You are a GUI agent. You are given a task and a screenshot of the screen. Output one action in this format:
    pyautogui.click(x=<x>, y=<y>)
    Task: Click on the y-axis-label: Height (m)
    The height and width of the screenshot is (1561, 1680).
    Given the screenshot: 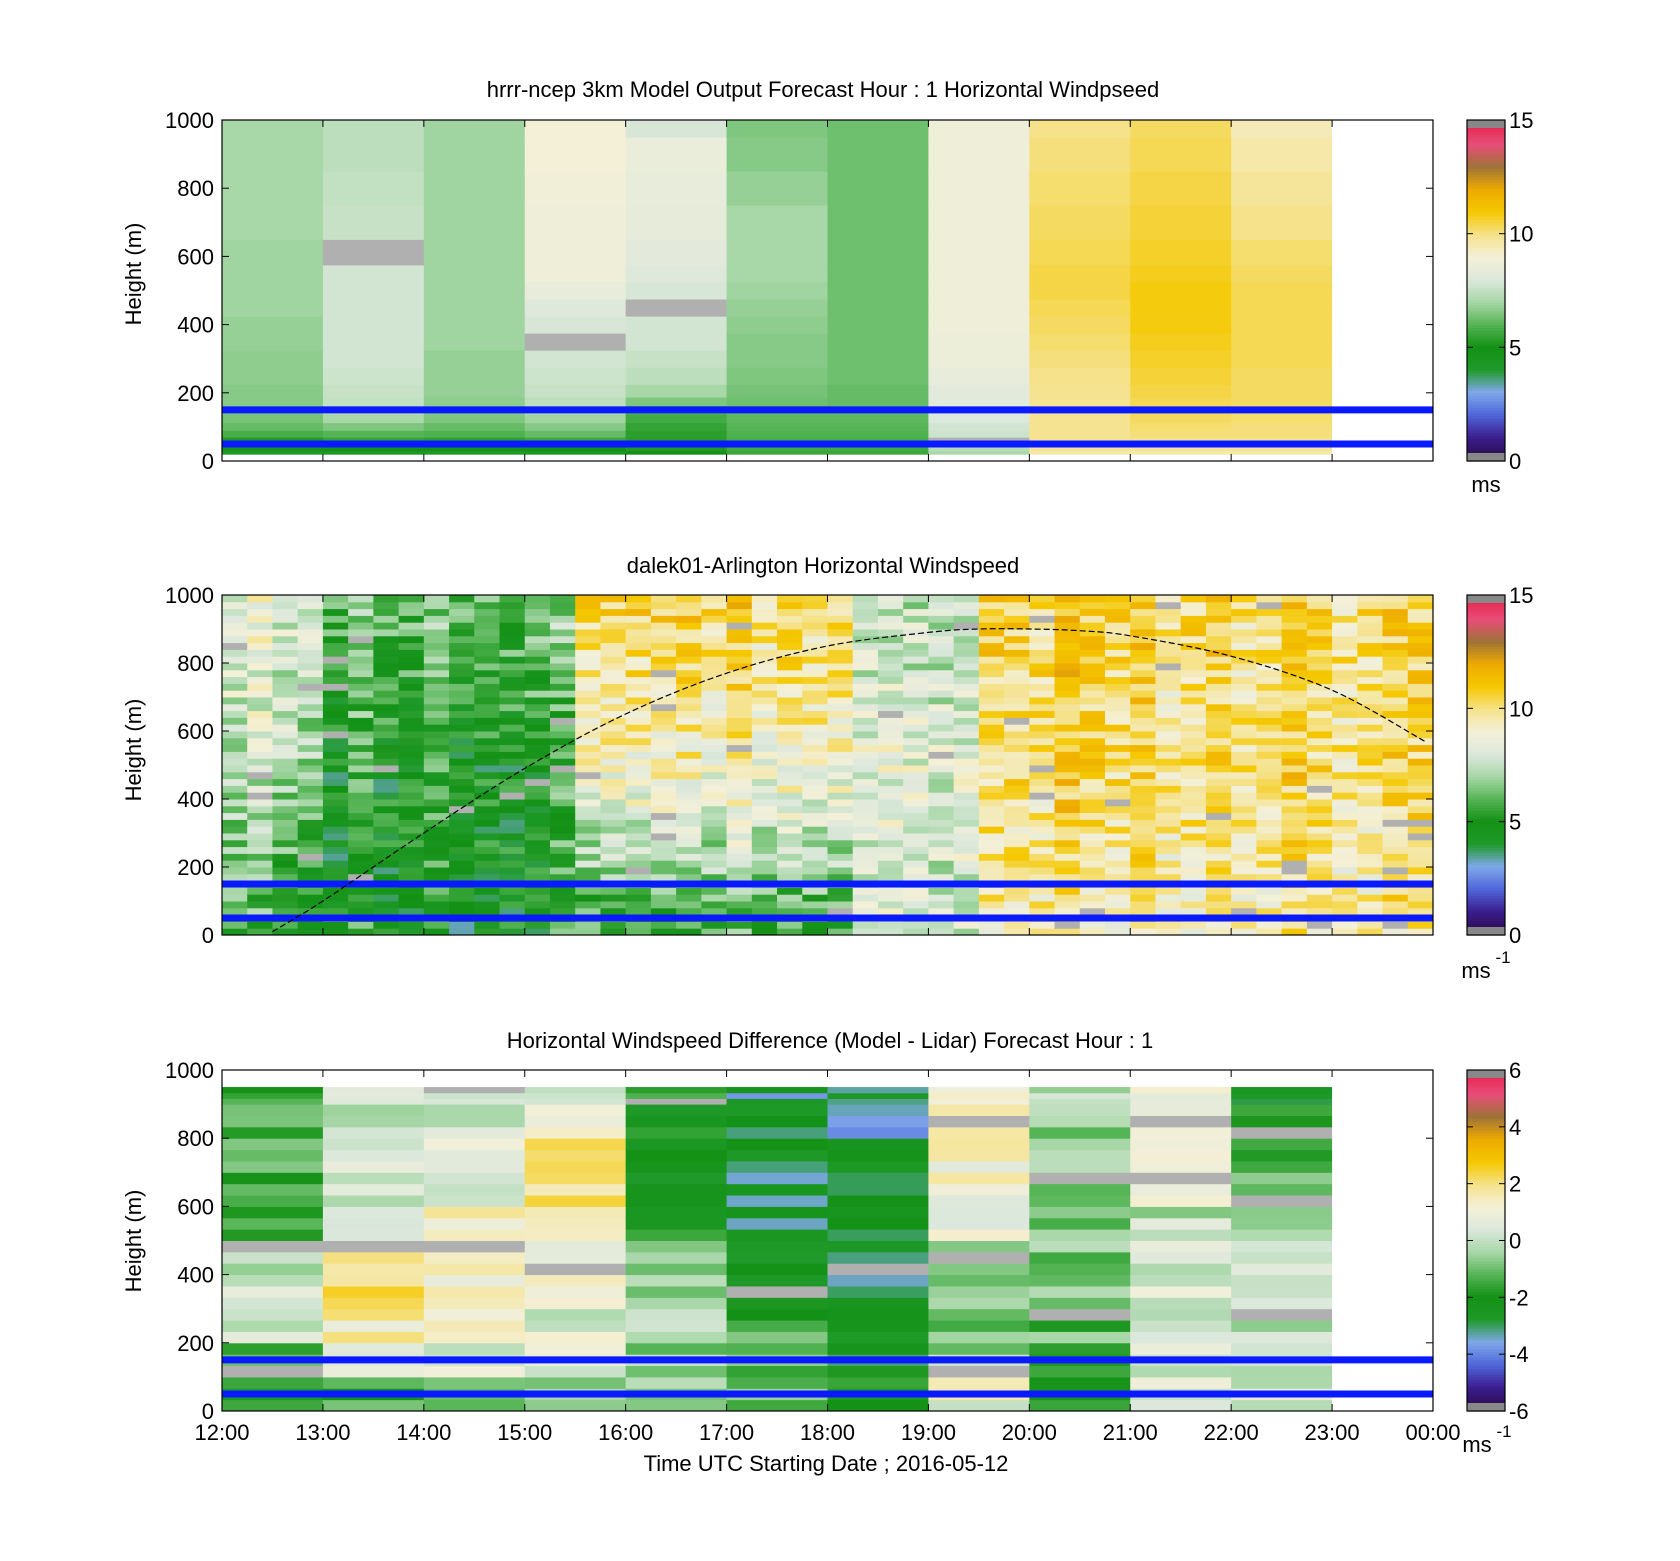 What is the action you would take?
    pyautogui.click(x=133, y=1241)
    